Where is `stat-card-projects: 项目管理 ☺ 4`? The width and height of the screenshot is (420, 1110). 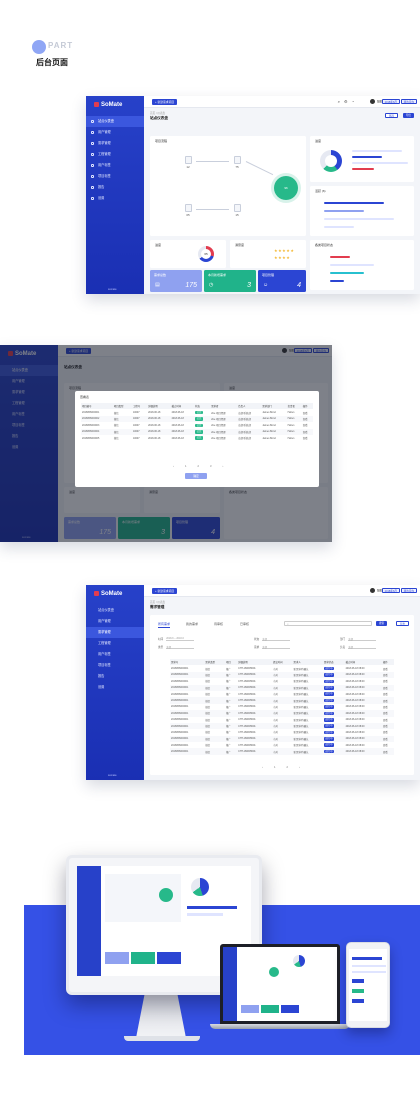 stat-card-projects: 项目管理 ☺ 4 is located at coordinates (282, 281).